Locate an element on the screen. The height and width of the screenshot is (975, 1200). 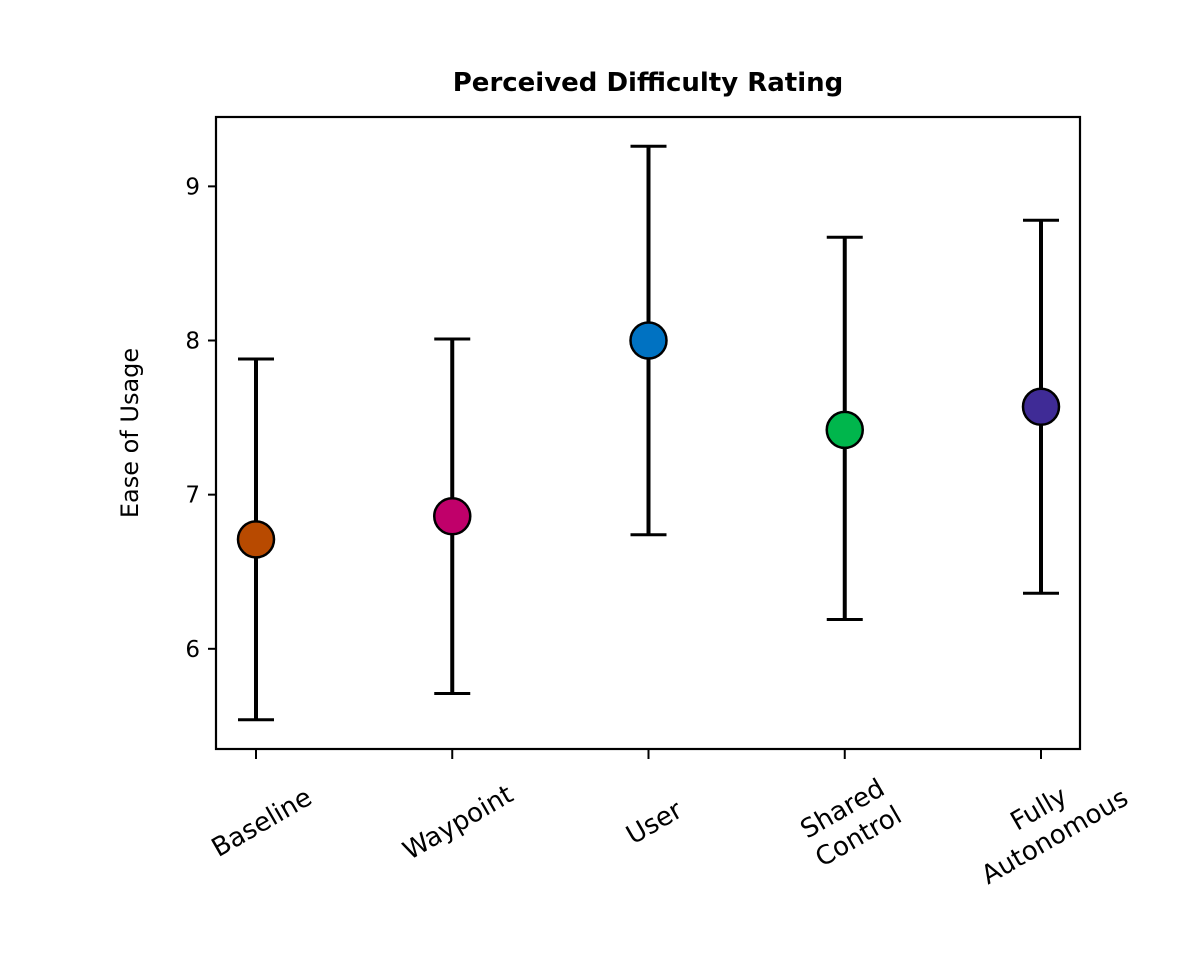
y-tick-label: 9 is located at coordinates (192, 187).